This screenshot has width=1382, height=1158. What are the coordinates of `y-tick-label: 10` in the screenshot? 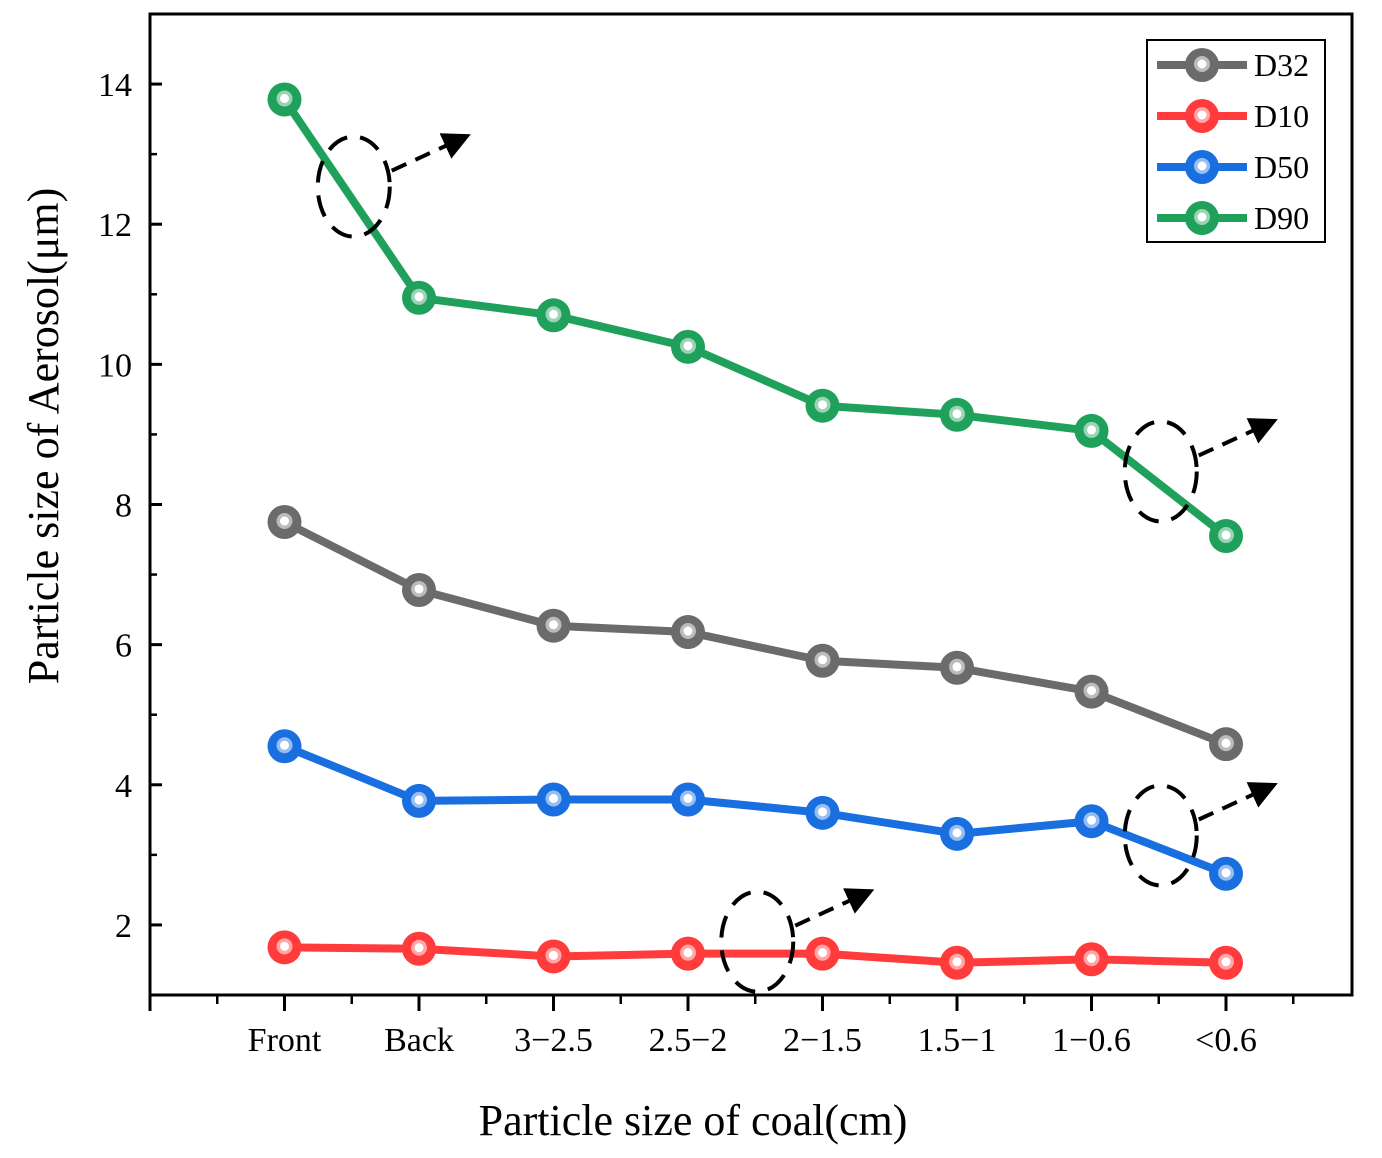 It's located at (115, 365).